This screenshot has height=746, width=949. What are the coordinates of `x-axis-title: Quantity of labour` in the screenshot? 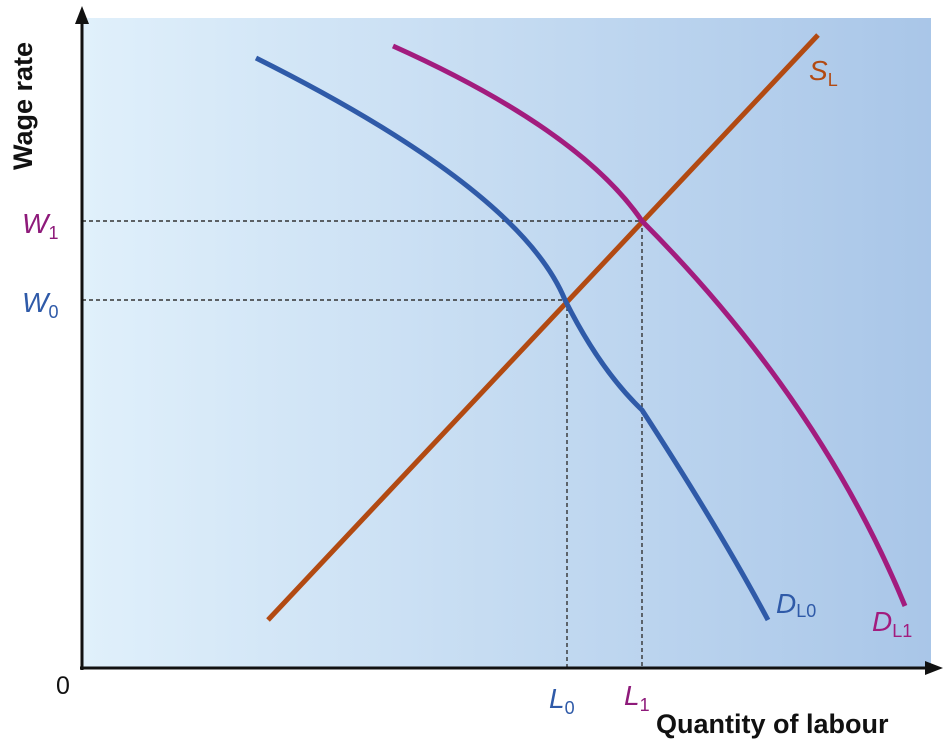 It's located at (772, 724).